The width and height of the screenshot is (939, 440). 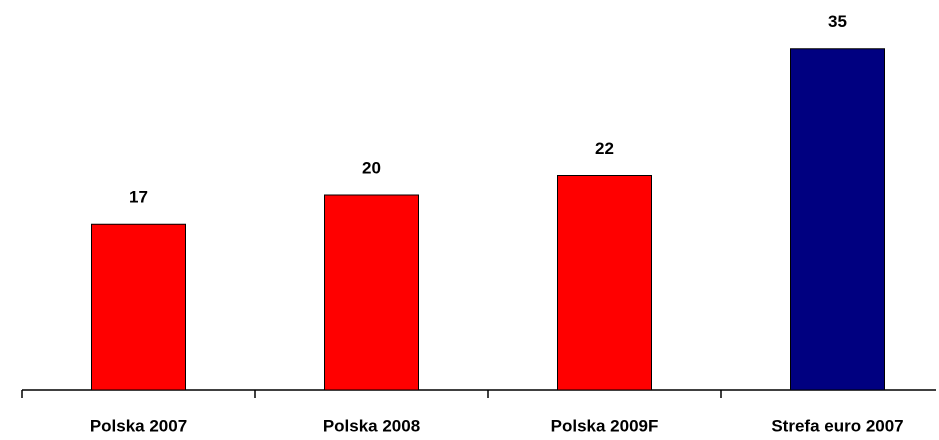 I want to click on x-tick-label: Polska 2008, so click(x=371, y=425).